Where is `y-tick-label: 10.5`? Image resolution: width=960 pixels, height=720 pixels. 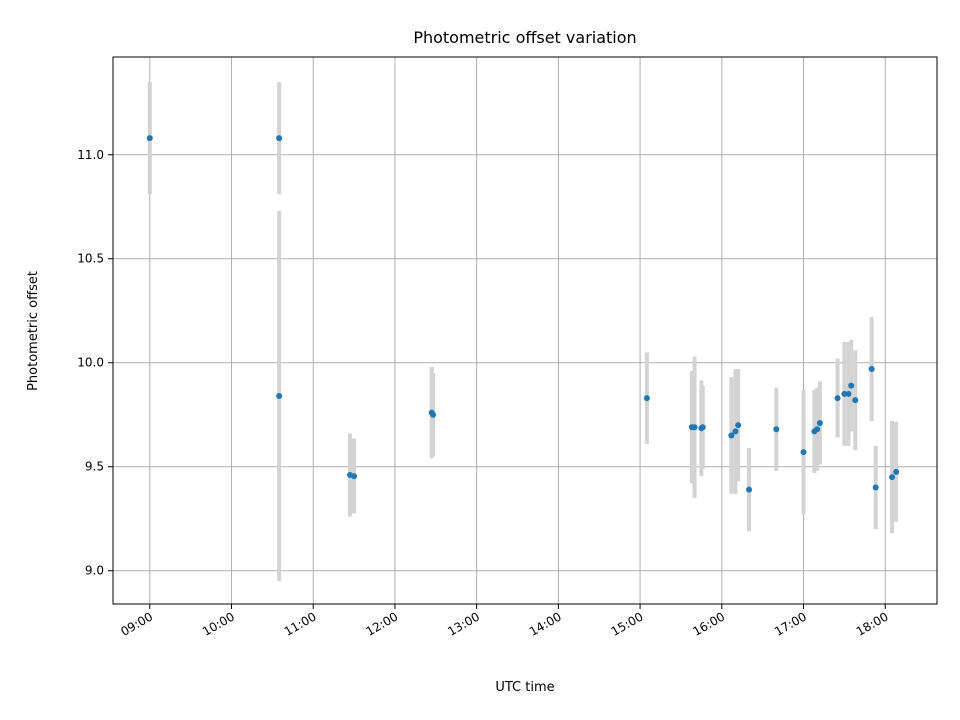
y-tick-label: 10.5 is located at coordinates (90, 259).